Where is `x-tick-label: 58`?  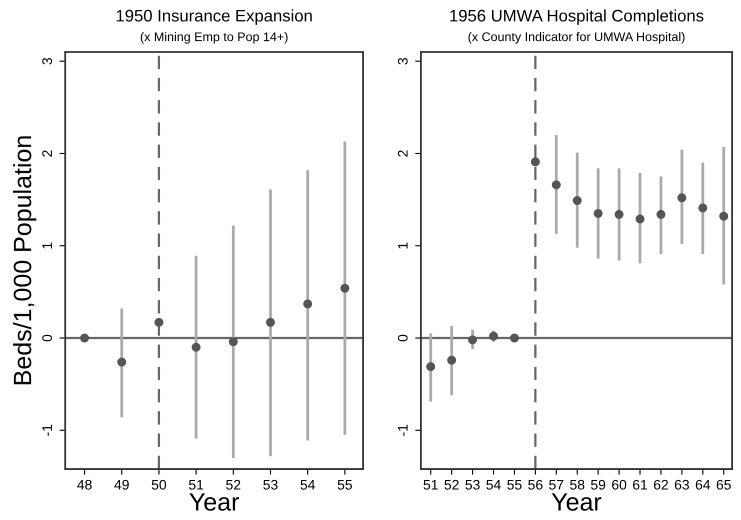 x-tick-label: 58 is located at coordinates (577, 485).